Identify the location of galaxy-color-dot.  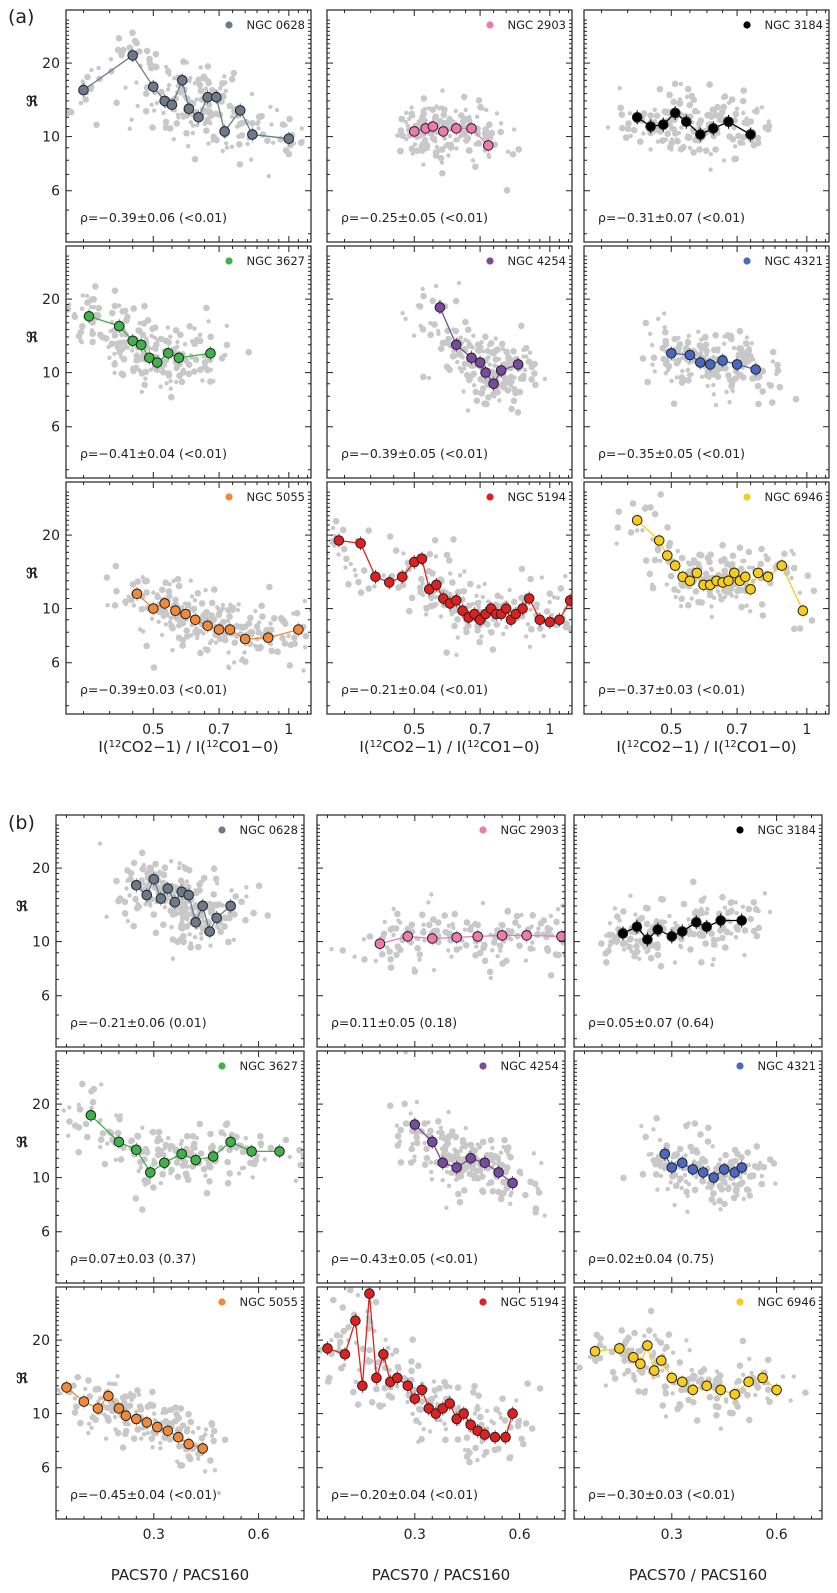
(746, 24).